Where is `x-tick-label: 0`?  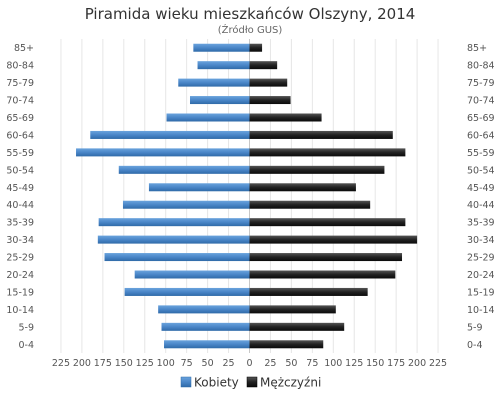 x-tick-label: 0 is located at coordinates (249, 363).